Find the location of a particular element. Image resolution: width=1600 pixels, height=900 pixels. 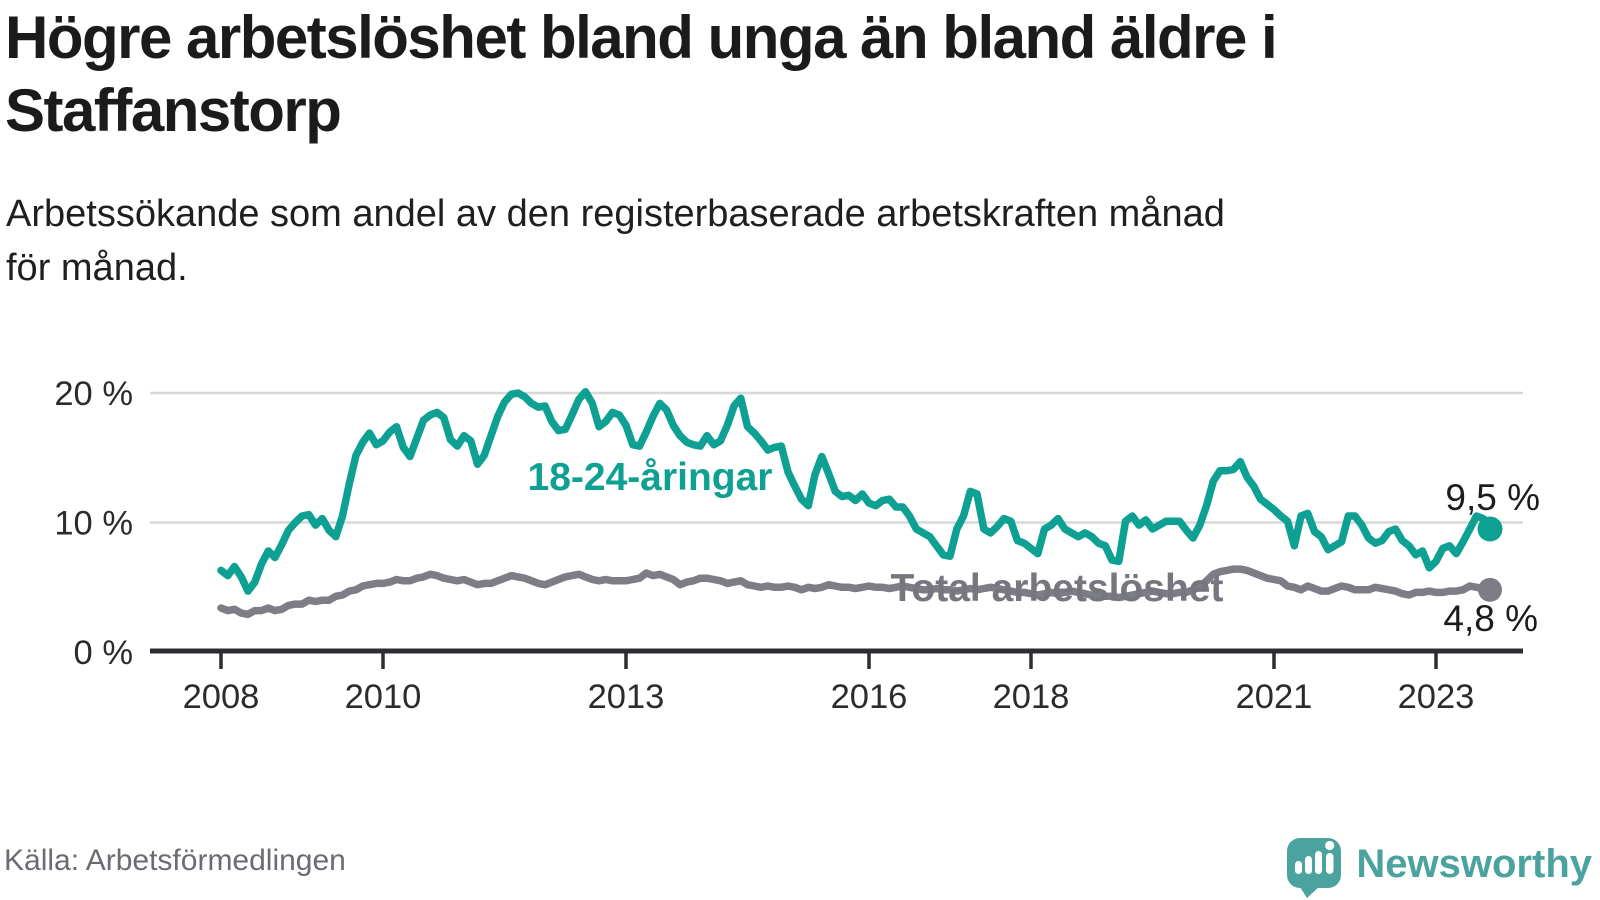

end-value-label-total: 4,8 % is located at coordinates (1490, 618).